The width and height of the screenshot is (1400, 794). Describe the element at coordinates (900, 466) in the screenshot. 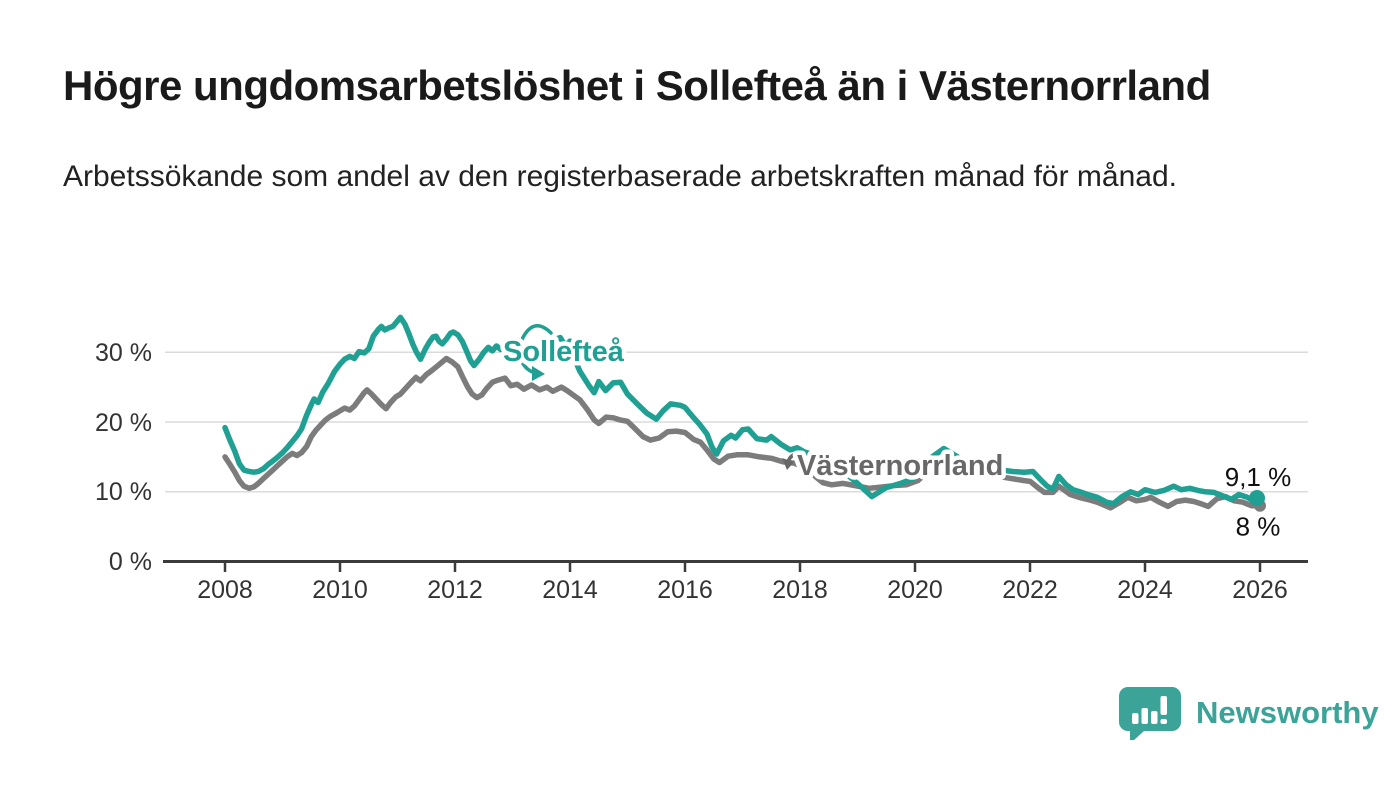

I see `vasternorrland-label: Västernorrland` at that location.